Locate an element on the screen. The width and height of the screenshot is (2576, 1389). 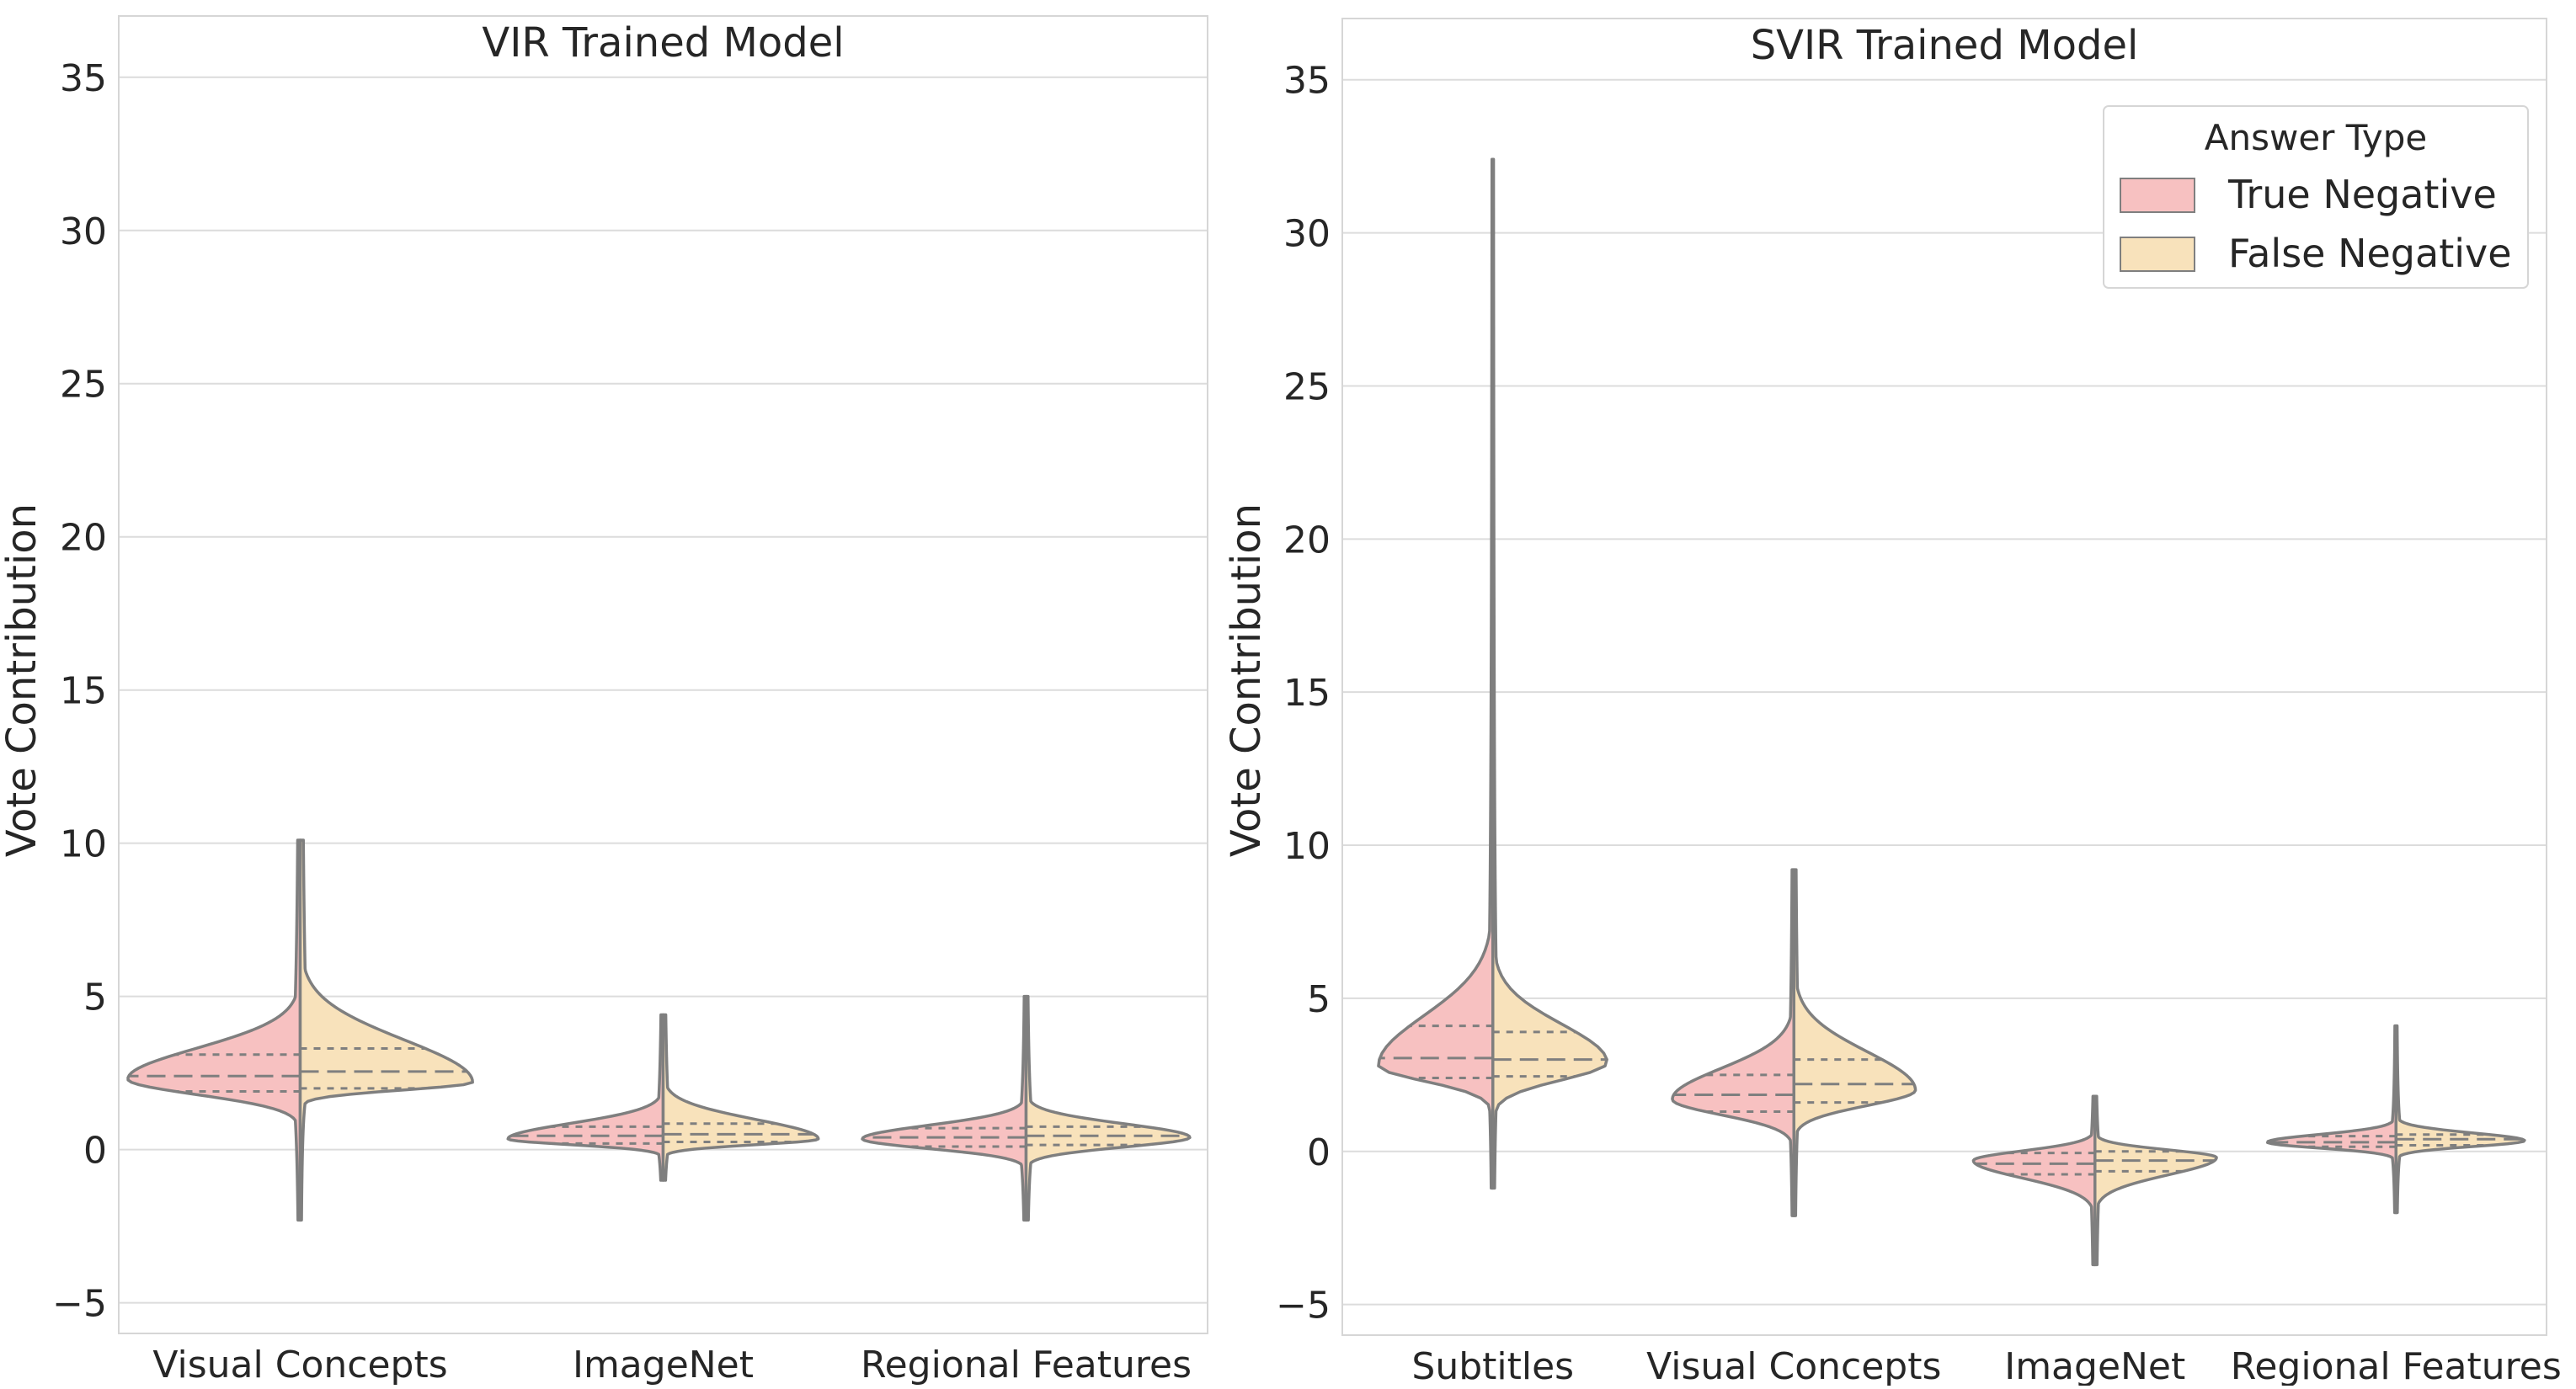
legend: Answer Type True Negative False Negative is located at coordinates (2316, 197).